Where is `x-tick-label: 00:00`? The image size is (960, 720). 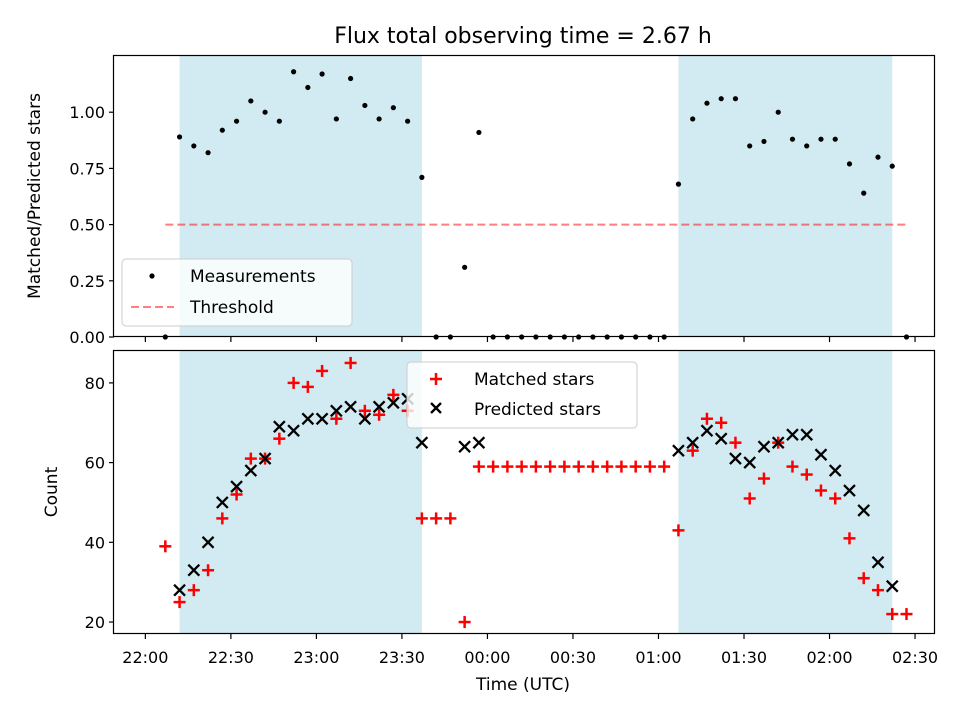 x-tick-label: 00:00 is located at coordinates (487, 657).